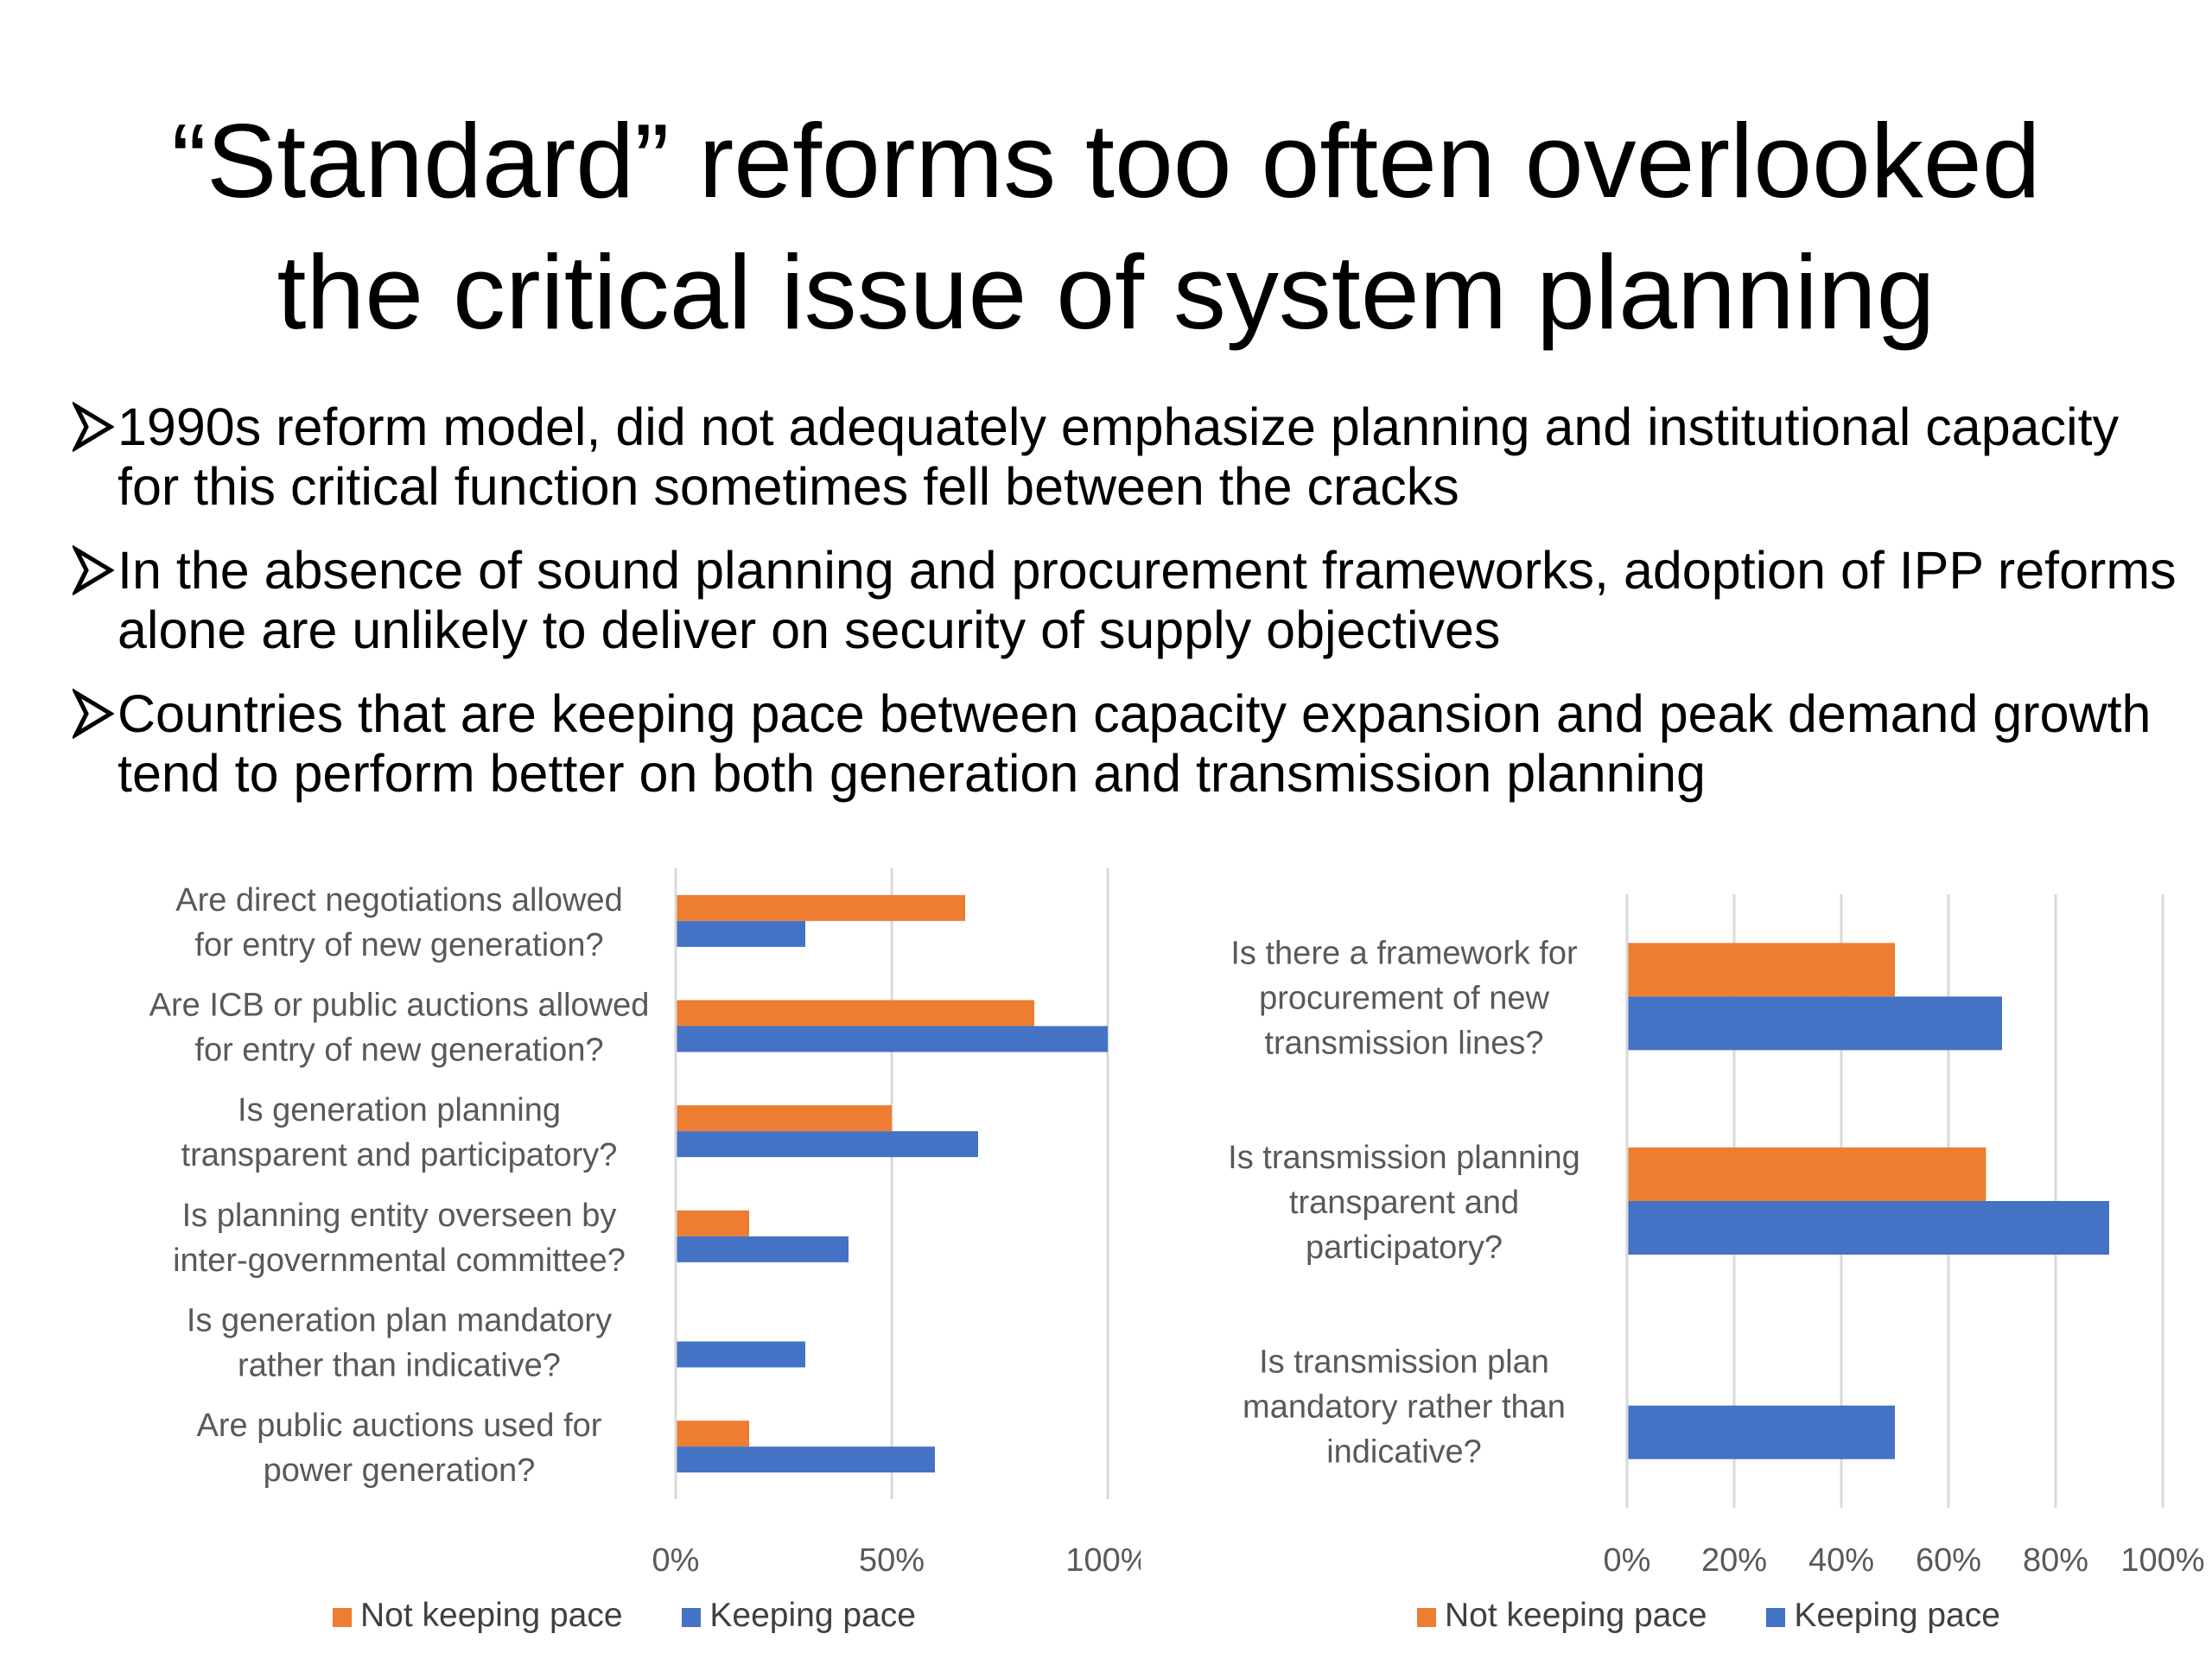  What do you see at coordinates (1106, 160) in the screenshot?
I see `title-line-1: “Standard” reforms too often overlooked` at bounding box center [1106, 160].